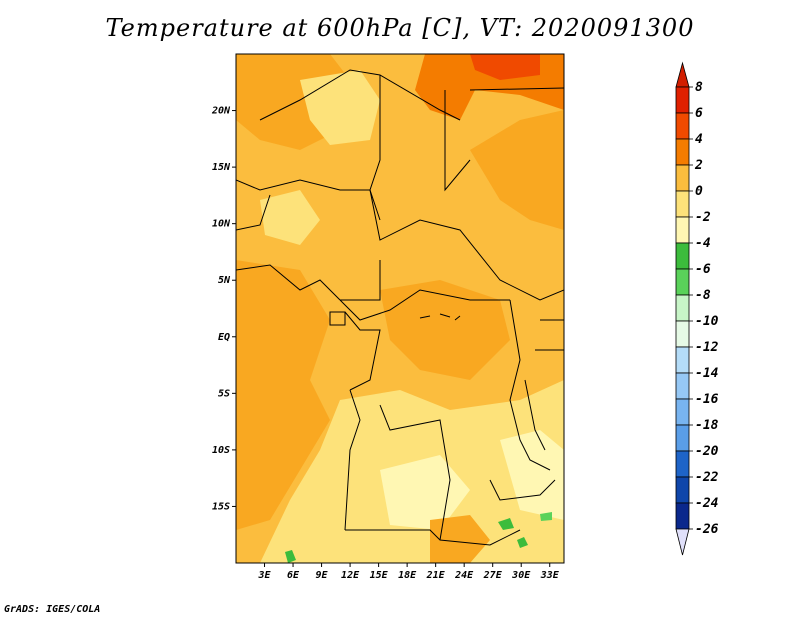  What do you see at coordinates (224, 393) in the screenshot?
I see `y-tick-label: 5S` at bounding box center [224, 393].